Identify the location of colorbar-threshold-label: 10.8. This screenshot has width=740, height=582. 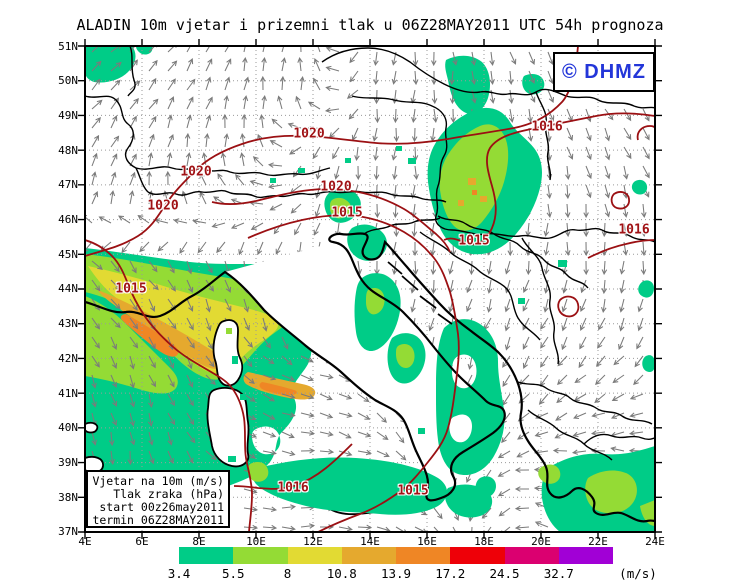
(341, 573).